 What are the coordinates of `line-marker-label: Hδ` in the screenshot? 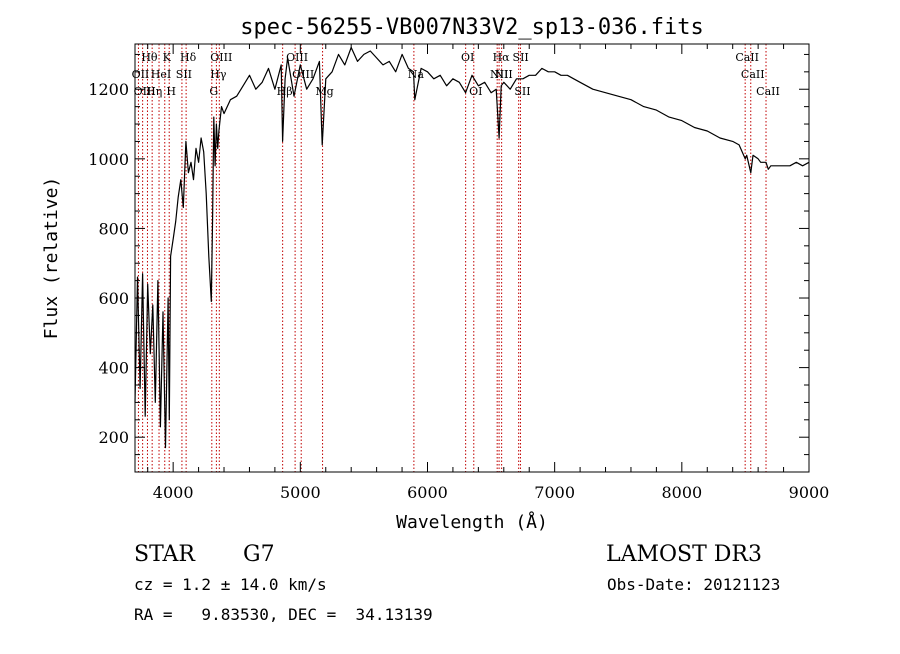 It's located at (188, 57).